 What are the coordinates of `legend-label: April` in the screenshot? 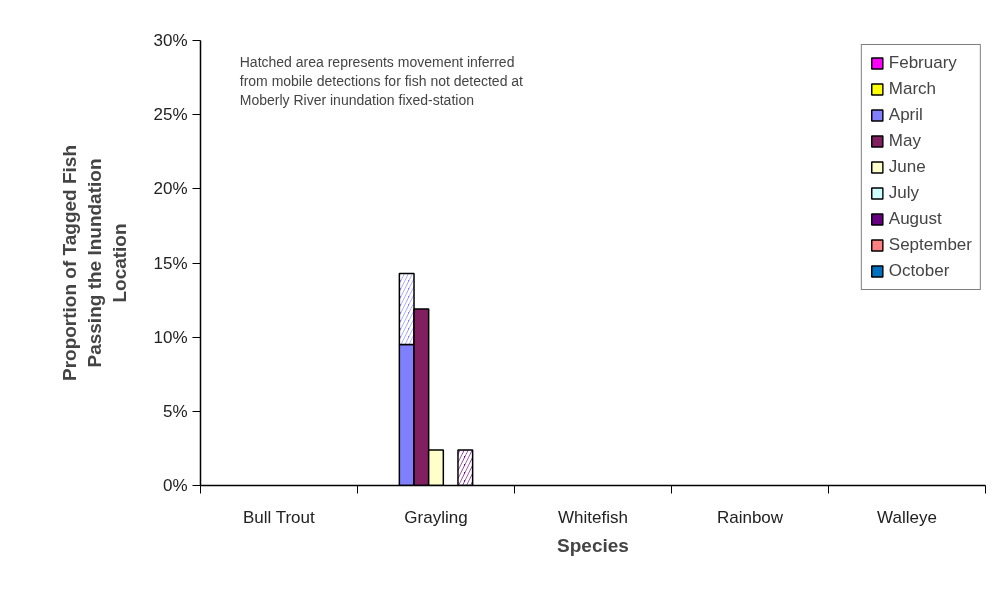 It's located at (905, 115).